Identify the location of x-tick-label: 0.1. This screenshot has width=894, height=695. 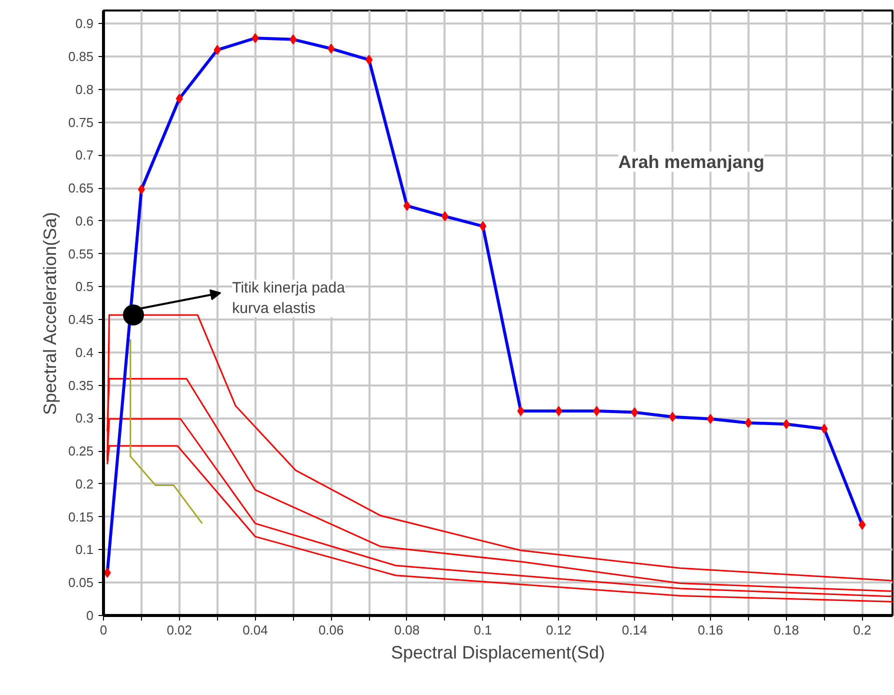
(483, 630).